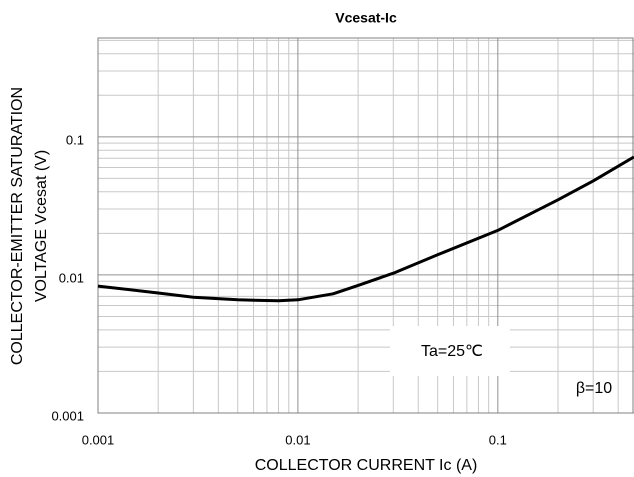 Image resolution: width=634 pixels, height=477 pixels. I want to click on x-tick-label: 0.1, so click(498, 439).